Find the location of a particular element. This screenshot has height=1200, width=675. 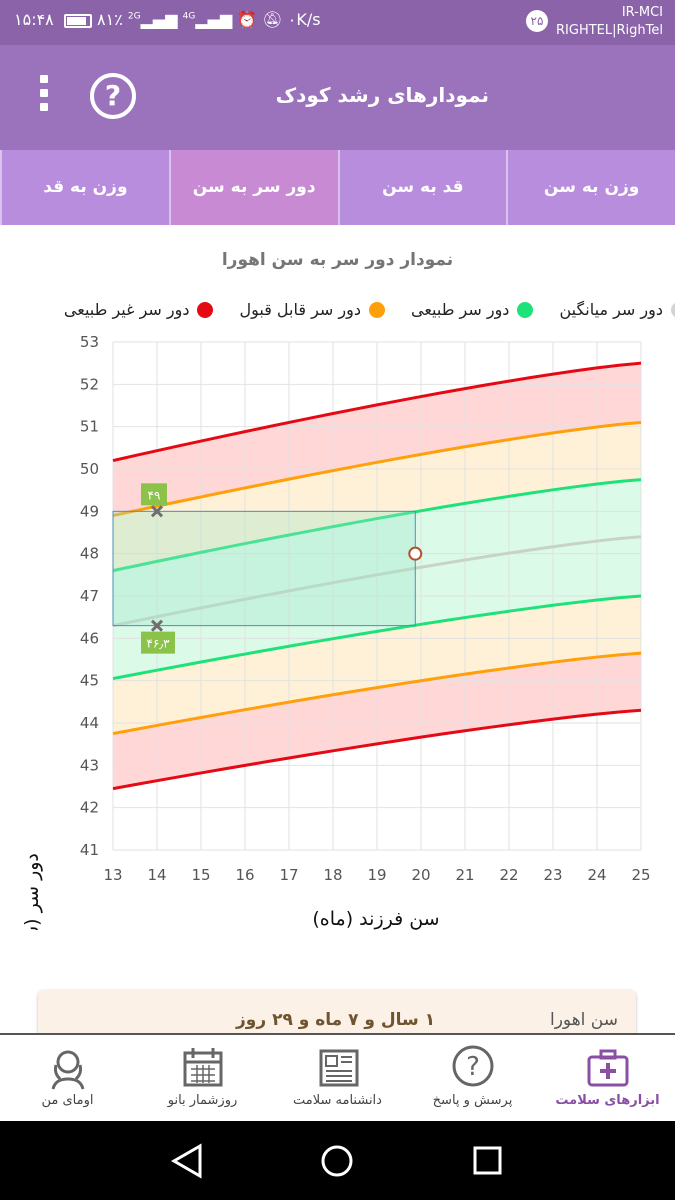

y-tick-label: 52 is located at coordinates (89, 384).